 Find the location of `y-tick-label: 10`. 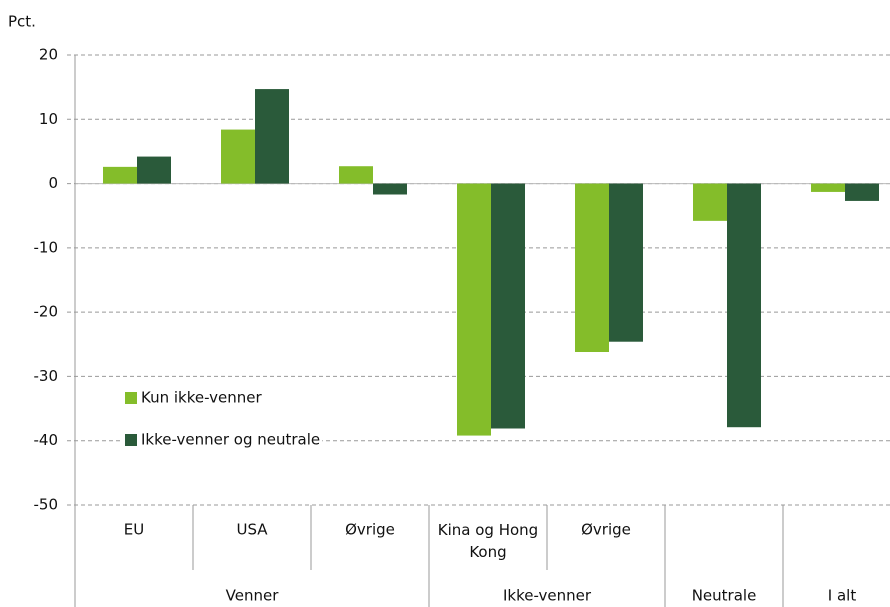

y-tick-label: 10 is located at coordinates (48, 119).